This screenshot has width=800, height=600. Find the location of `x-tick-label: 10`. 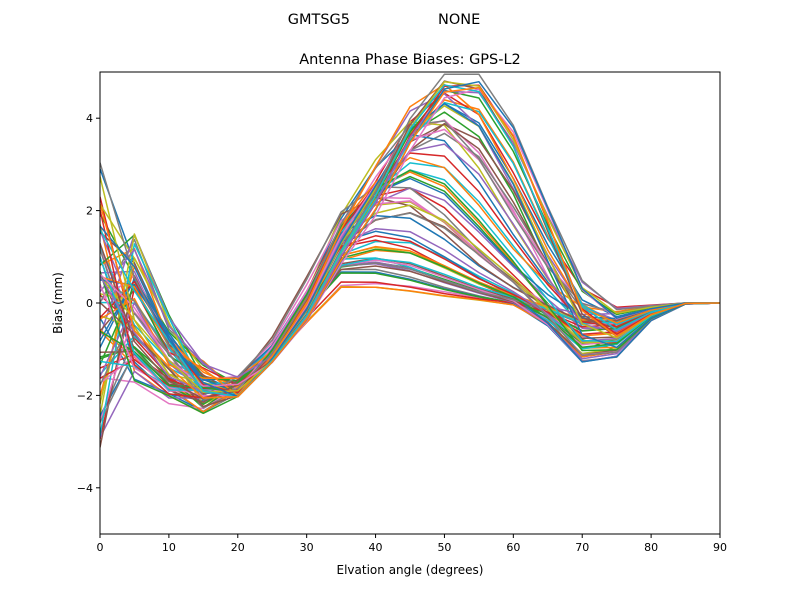

x-tick-label: 10 is located at coordinates (169, 547).